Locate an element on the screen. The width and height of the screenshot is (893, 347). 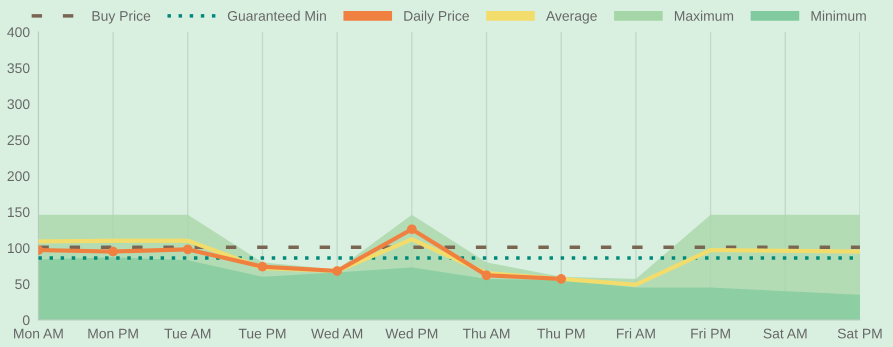
legend-label: Daily Price is located at coordinates (436, 17).